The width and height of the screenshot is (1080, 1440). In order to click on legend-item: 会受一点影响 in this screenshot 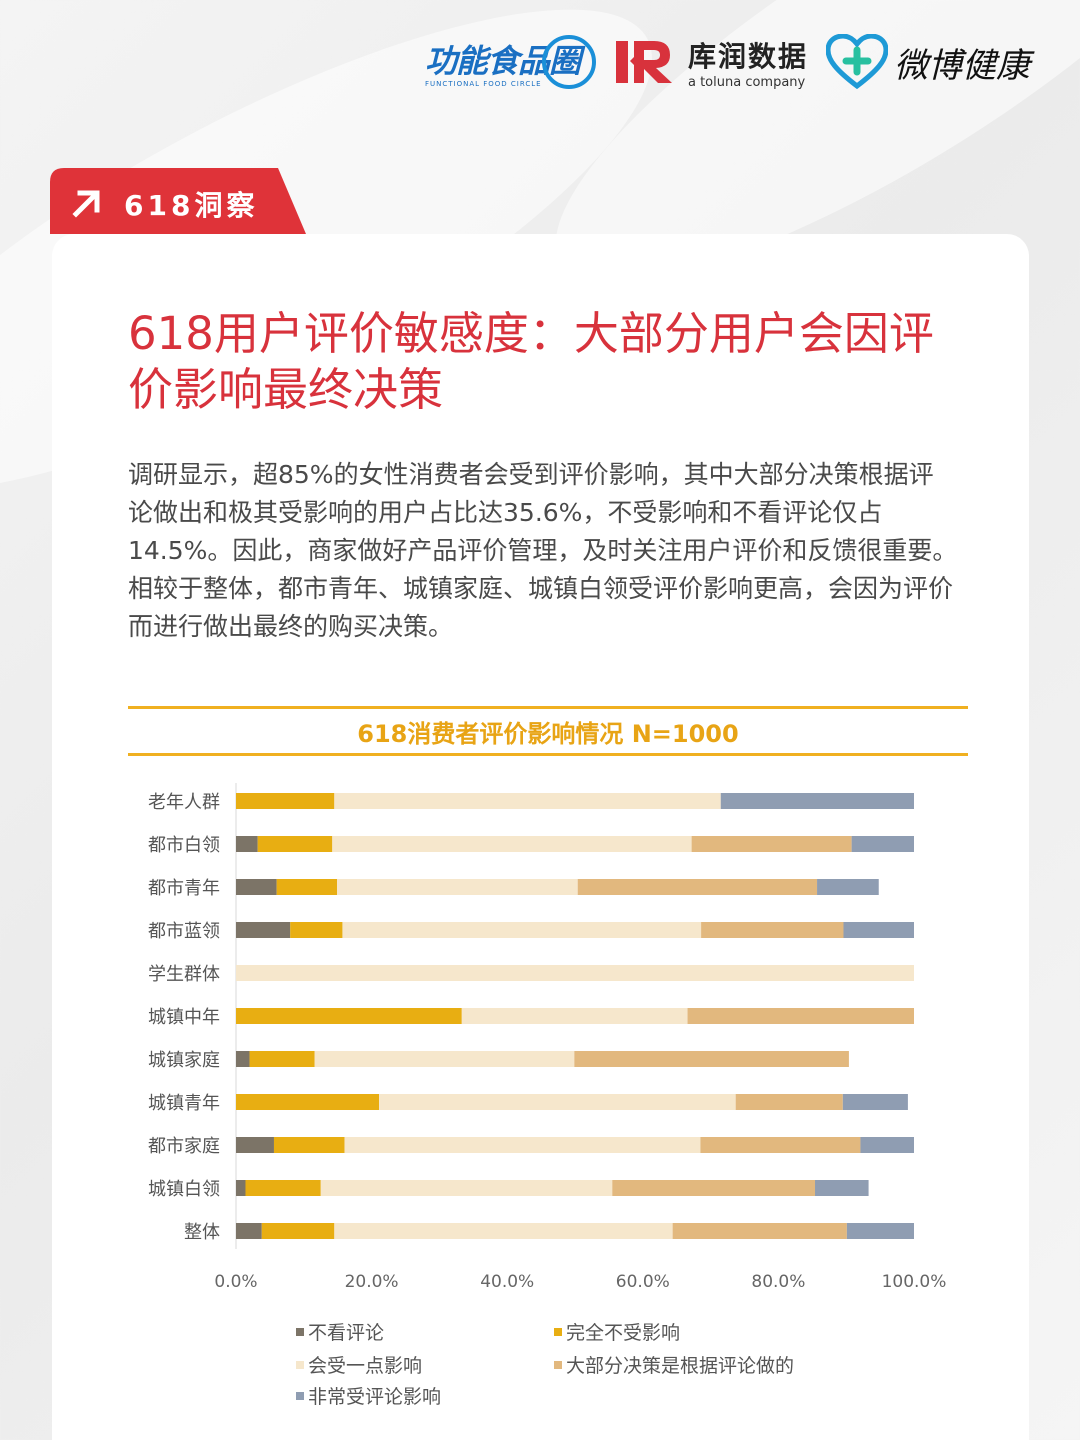, I will do `click(359, 1364)`.